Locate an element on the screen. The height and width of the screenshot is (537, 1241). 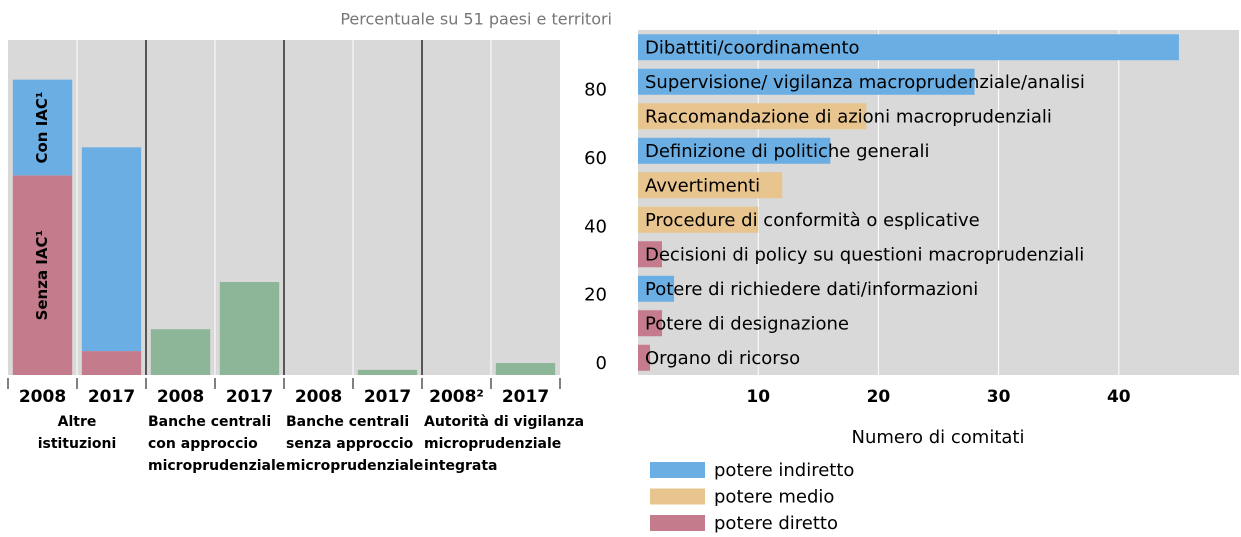
x-tick-label: 10 is located at coordinates (758, 397).